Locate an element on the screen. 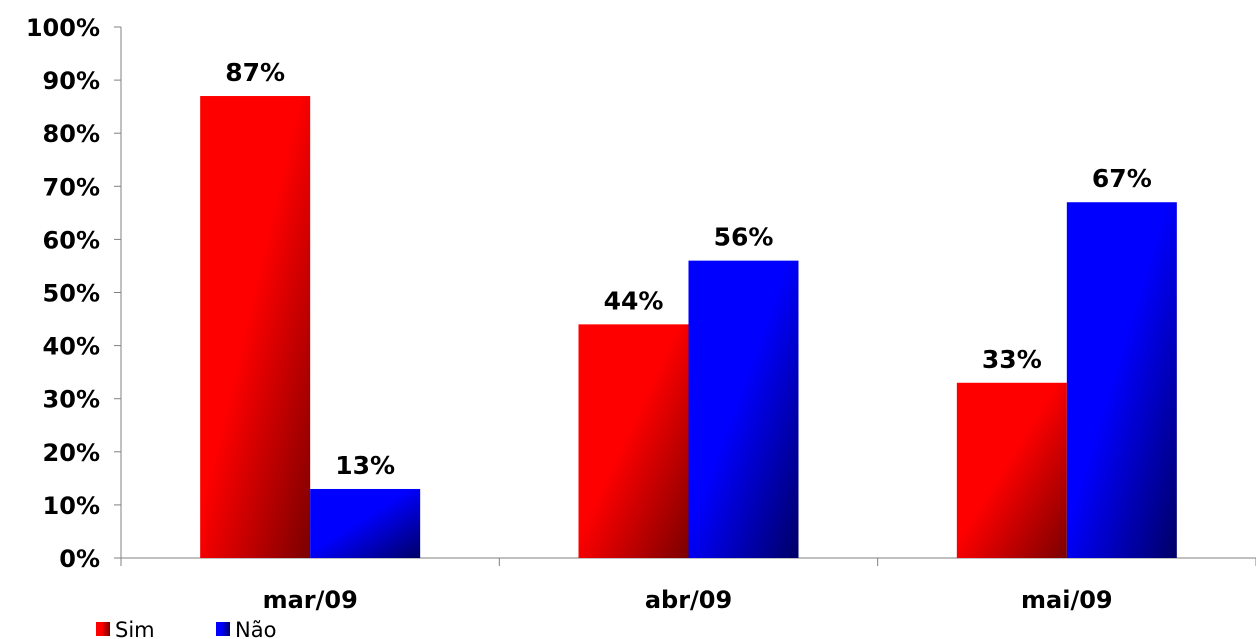  y-tick-label: 0% is located at coordinates (79, 559).